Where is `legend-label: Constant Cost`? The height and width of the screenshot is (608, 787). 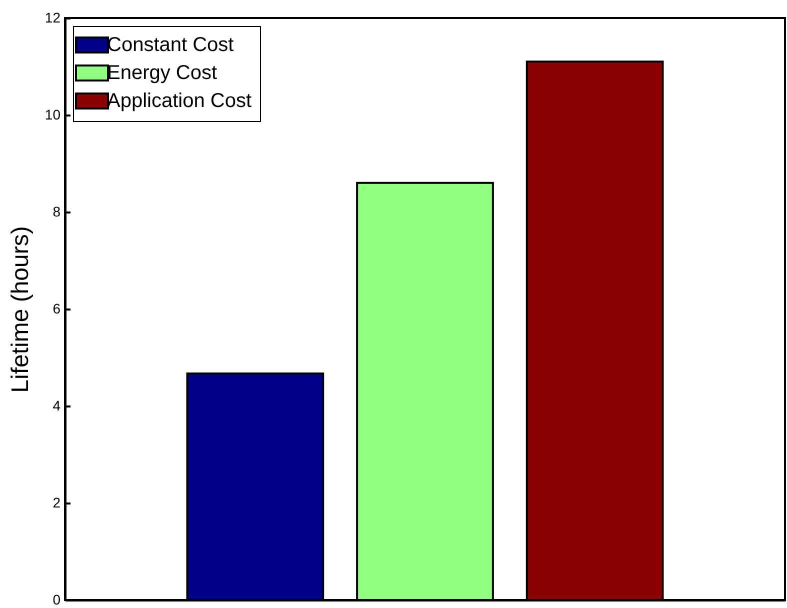 legend-label: Constant Cost is located at coordinates (170, 45).